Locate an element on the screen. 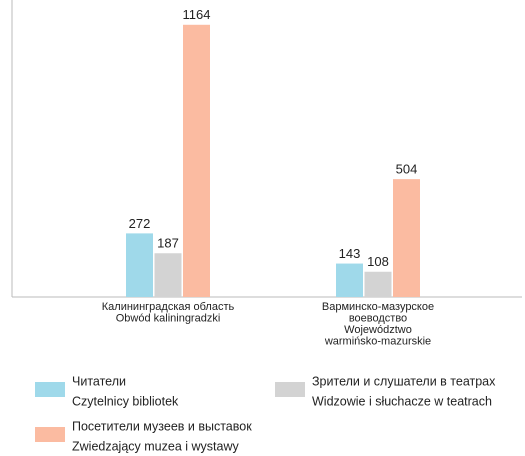  x-tick-label: warmińsko-mazurskie is located at coordinates (377, 341).